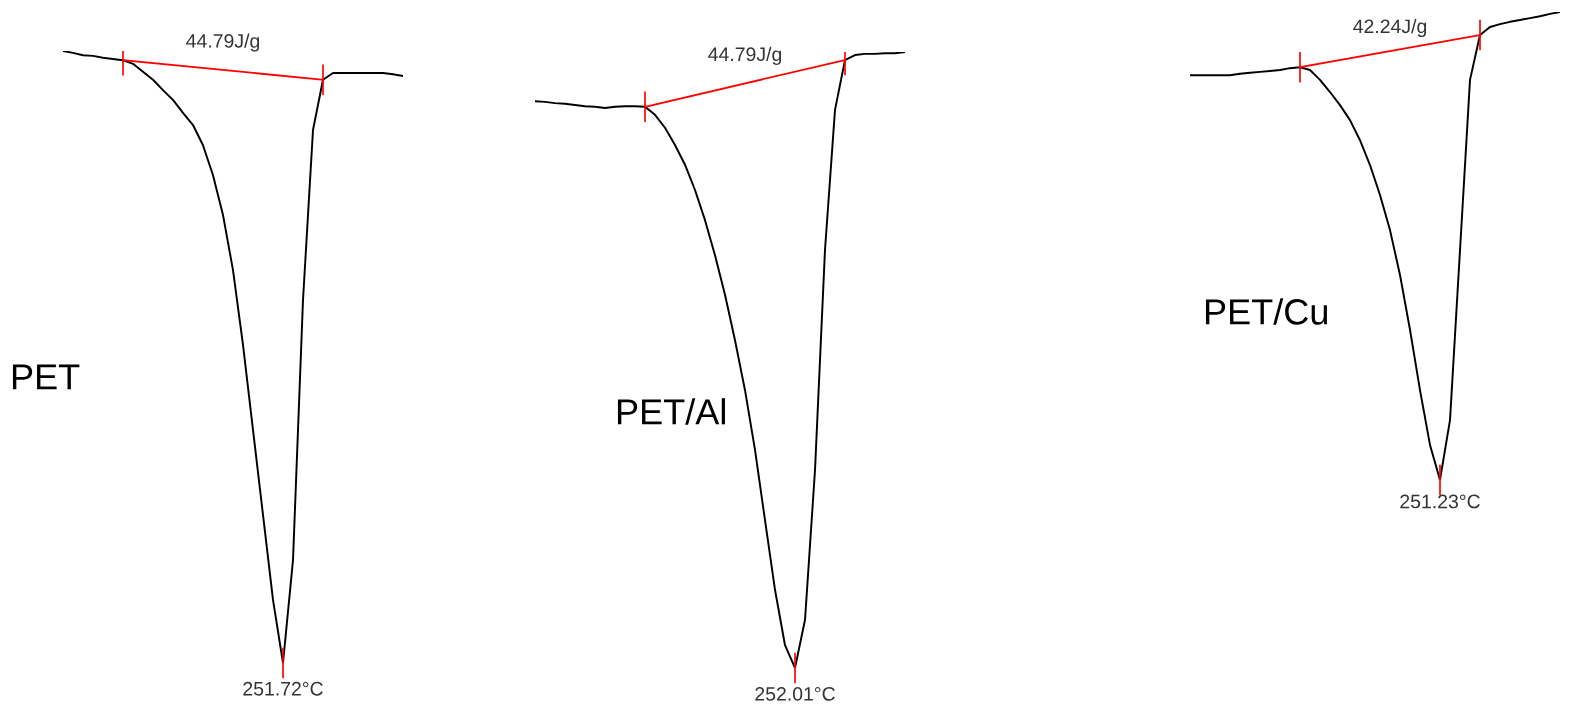 This screenshot has width=1569, height=717. I want to click on text: PET, so click(46, 377).